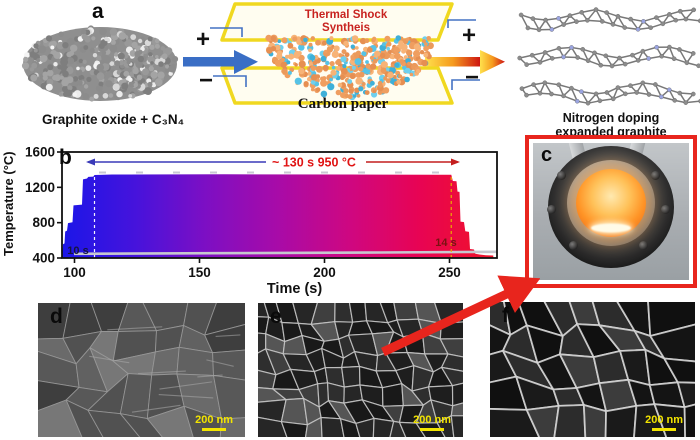 This screenshot has height=440, width=700. I want to click on panel-f-label: f, so click(505, 315).